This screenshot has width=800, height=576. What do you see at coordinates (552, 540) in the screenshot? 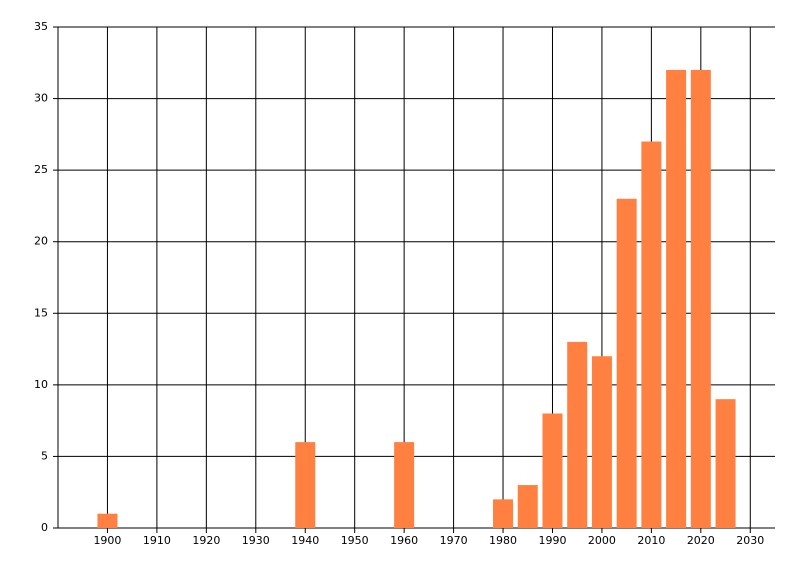
I see `x-tick-label: 1990` at bounding box center [552, 540].